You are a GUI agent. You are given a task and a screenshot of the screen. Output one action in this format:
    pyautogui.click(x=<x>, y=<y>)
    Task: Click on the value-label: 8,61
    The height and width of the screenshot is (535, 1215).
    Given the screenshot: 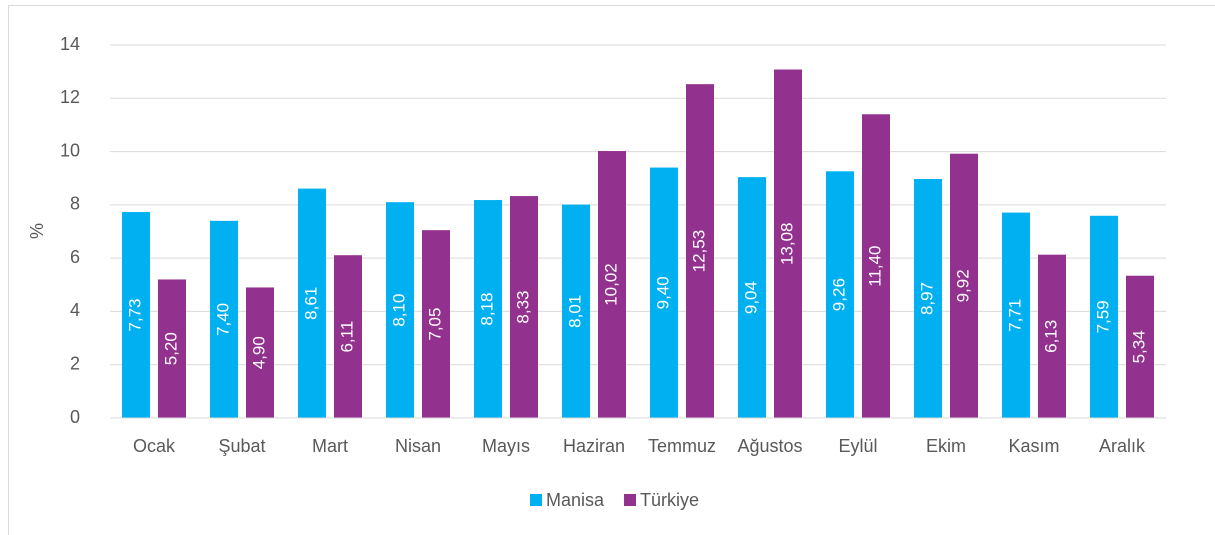 What is the action you would take?
    pyautogui.click(x=310, y=303)
    